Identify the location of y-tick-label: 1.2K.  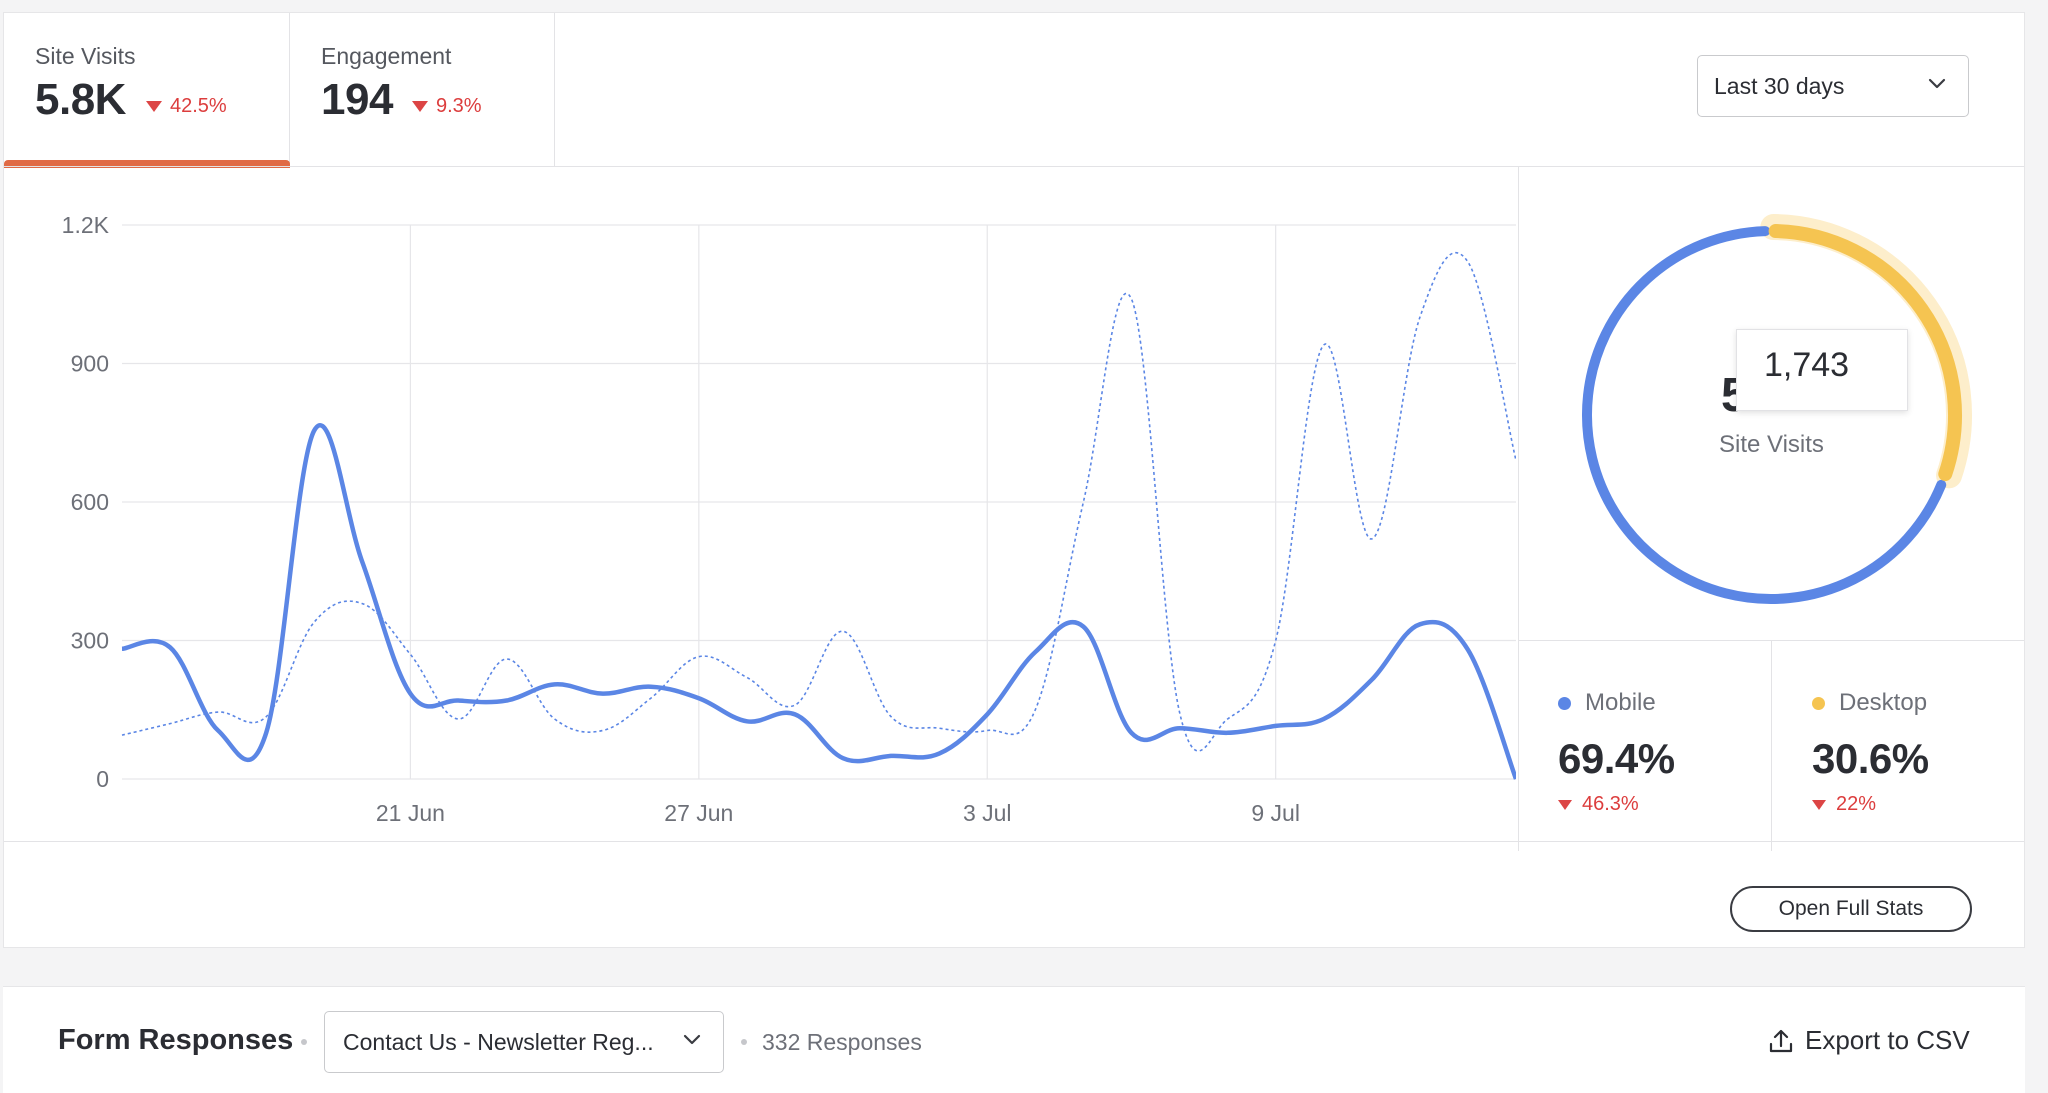
(86, 225).